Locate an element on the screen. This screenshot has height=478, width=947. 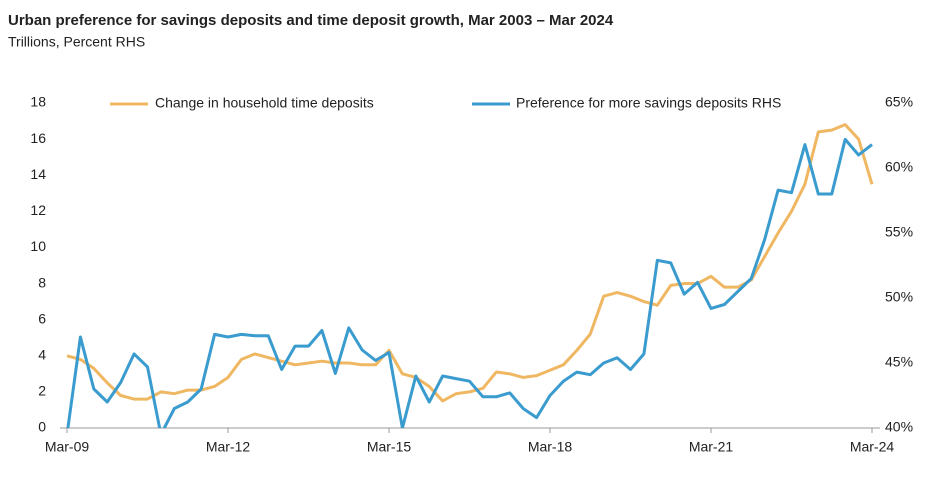
x-tick-label: Mar-24 is located at coordinates (872, 447).